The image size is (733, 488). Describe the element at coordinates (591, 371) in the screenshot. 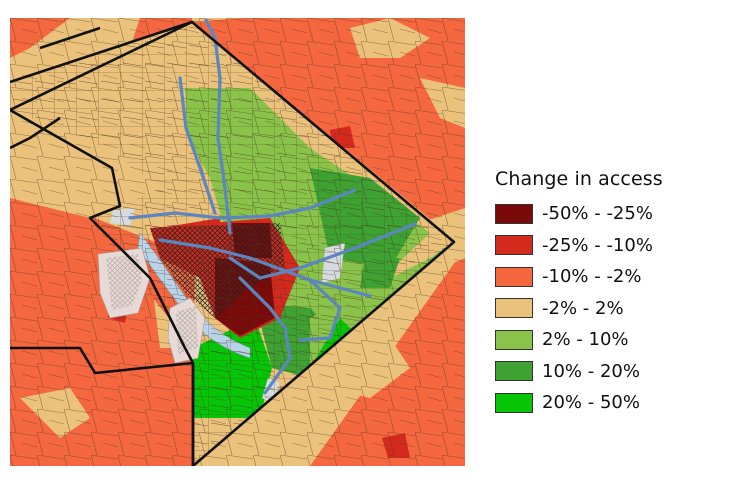

I see `legend-label: 10% - 20%` at that location.